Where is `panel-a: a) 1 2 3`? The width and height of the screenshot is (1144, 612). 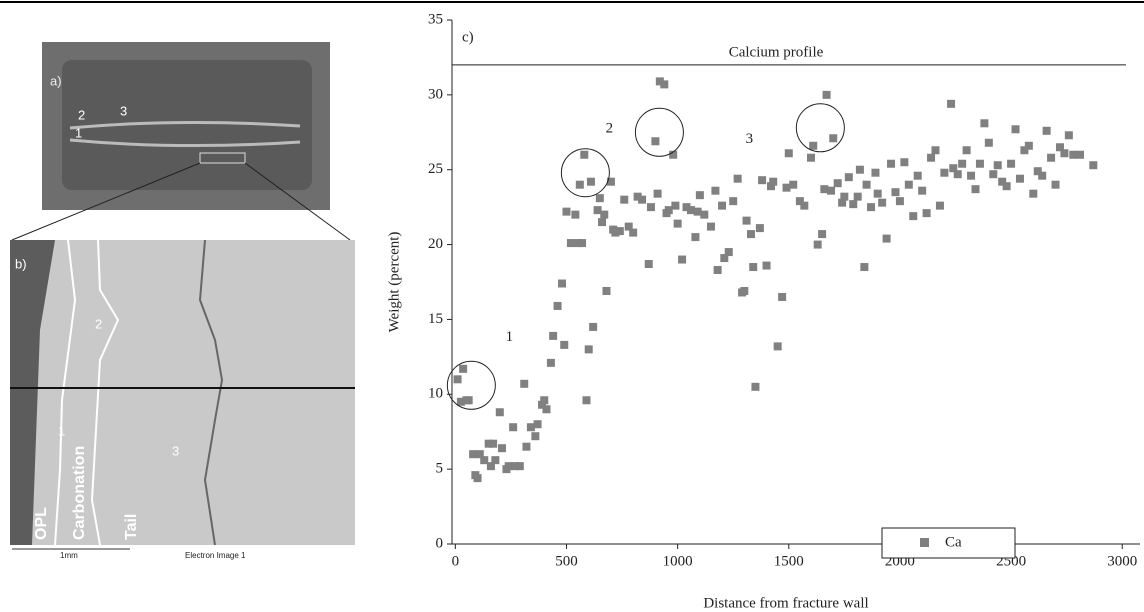
panel-a: a) 1 2 3 is located at coordinates (186, 126).